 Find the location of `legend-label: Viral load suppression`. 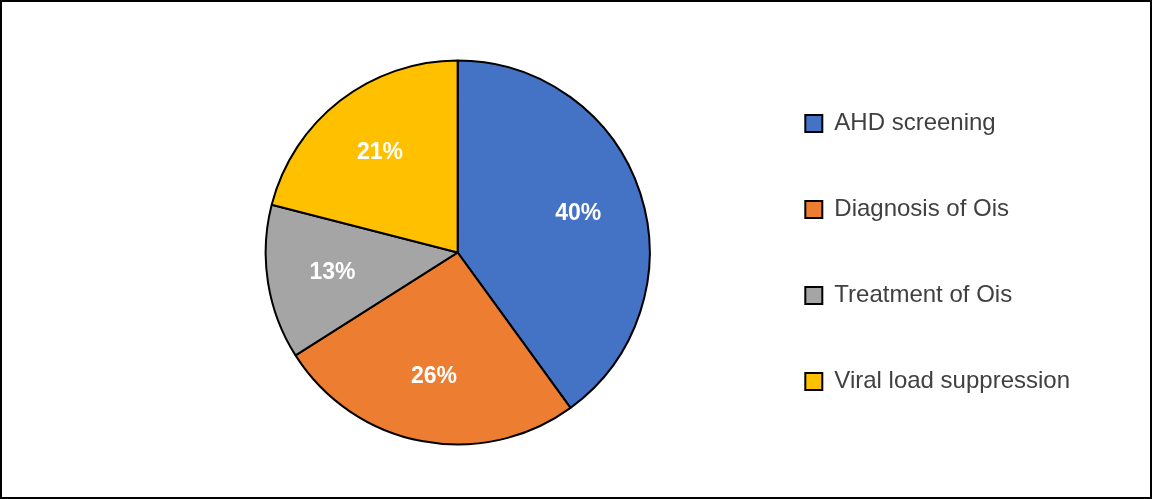

legend-label: Viral load suppression is located at coordinates (952, 380).